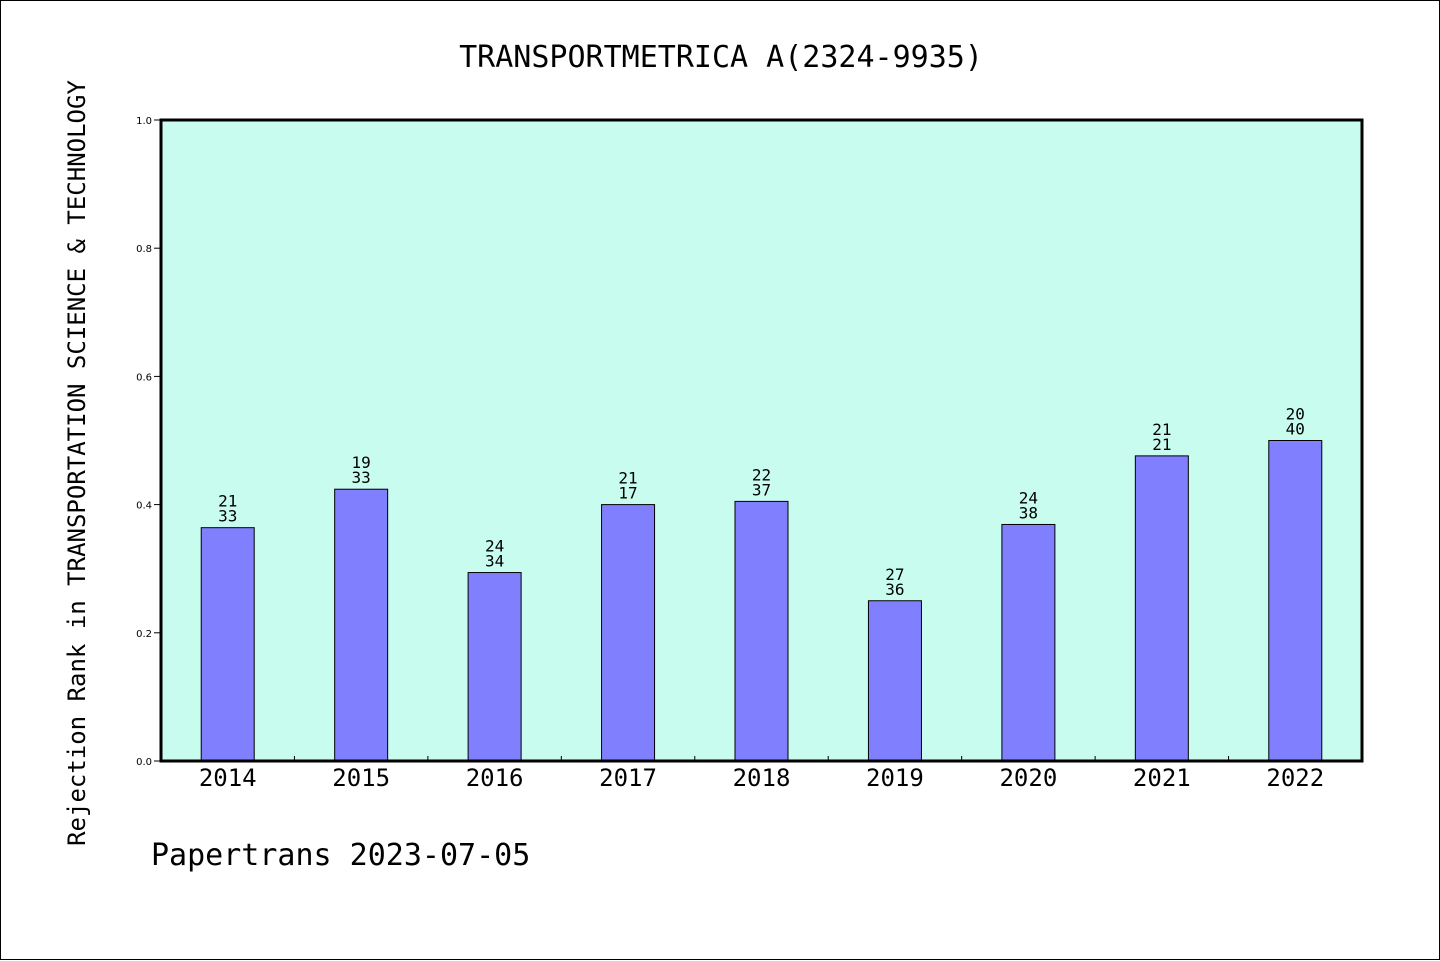 The width and height of the screenshot is (1440, 961). What do you see at coordinates (144, 762) in the screenshot?
I see `y-tick-label: 0.0` at bounding box center [144, 762].